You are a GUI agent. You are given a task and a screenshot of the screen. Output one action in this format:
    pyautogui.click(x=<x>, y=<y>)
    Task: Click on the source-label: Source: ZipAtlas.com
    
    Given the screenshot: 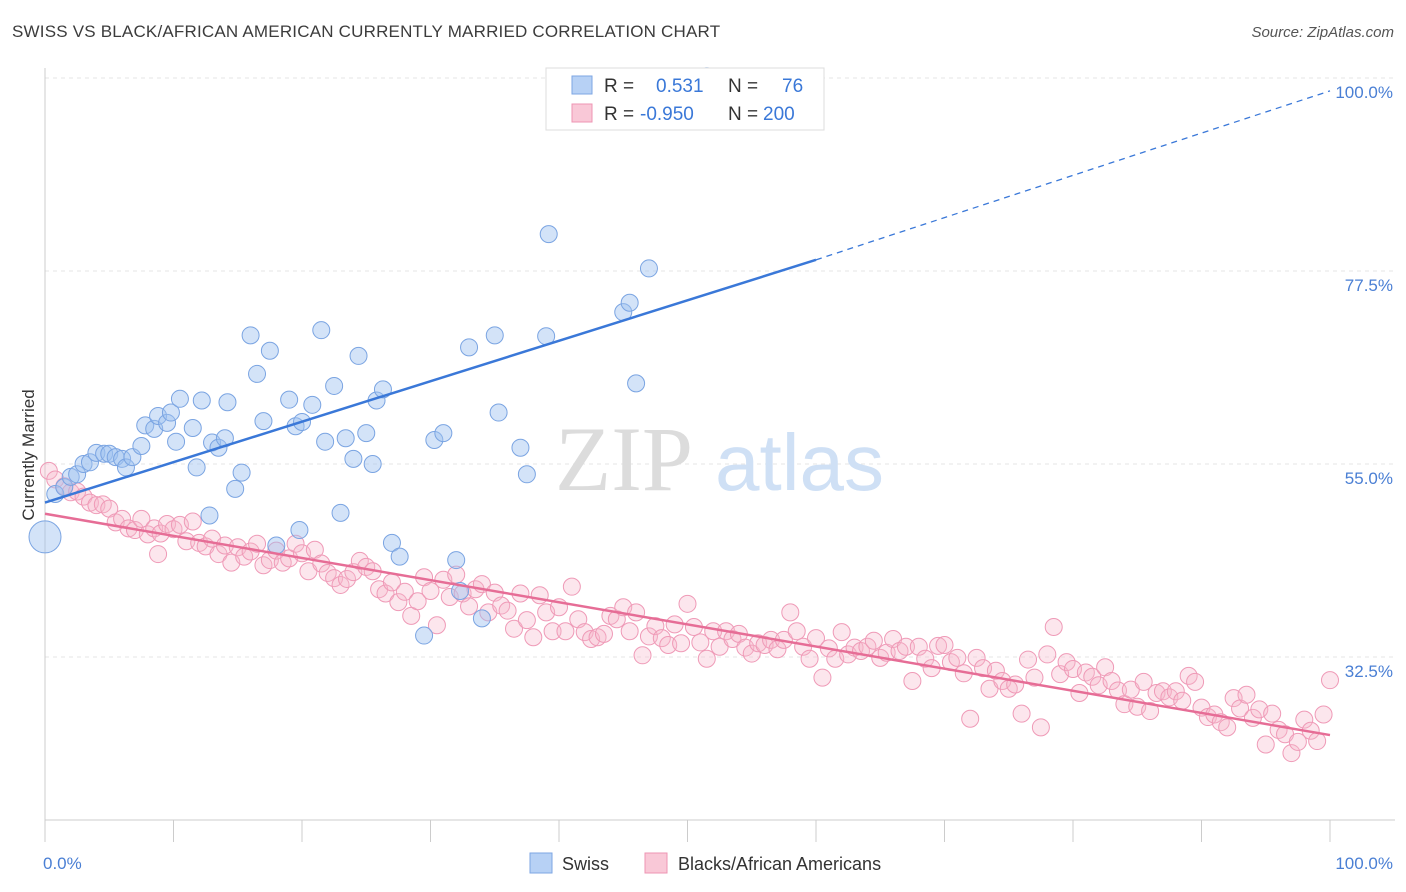 What is the action you would take?
    pyautogui.click(x=1322, y=32)
    